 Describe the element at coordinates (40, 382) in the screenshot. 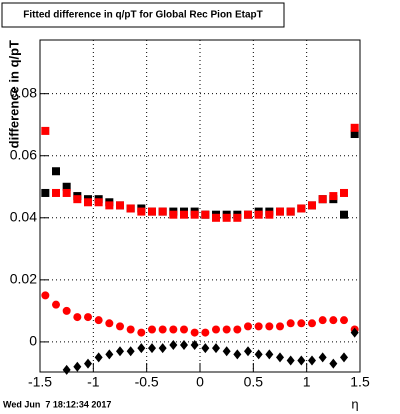

I see `x-tick-label: -1.5` at that location.